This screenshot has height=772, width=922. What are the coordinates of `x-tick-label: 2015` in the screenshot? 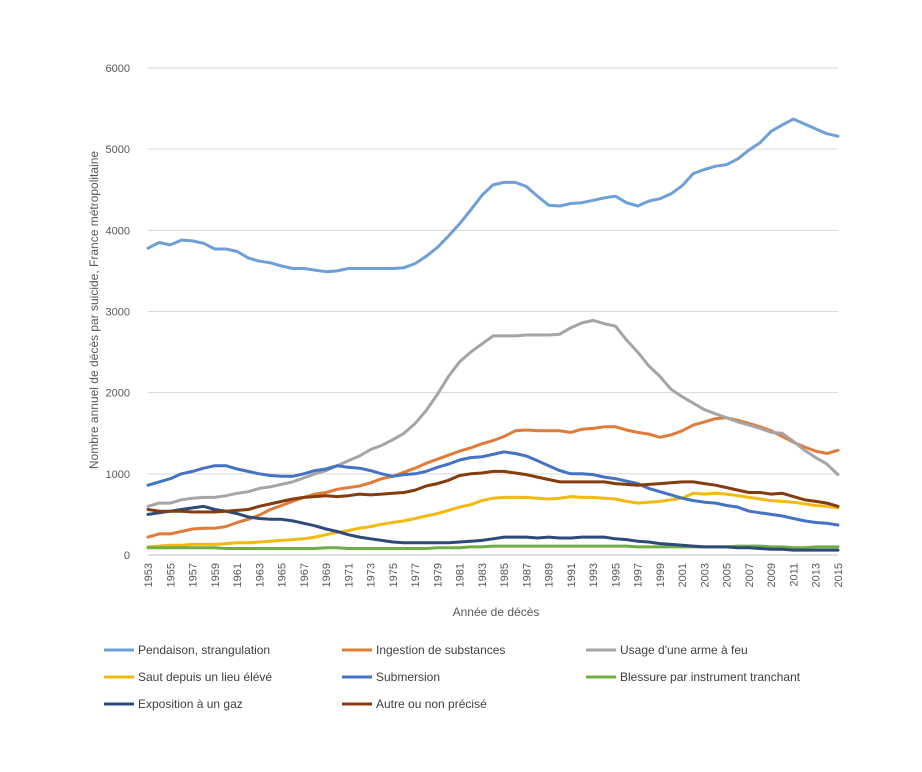 It's located at (839, 575).